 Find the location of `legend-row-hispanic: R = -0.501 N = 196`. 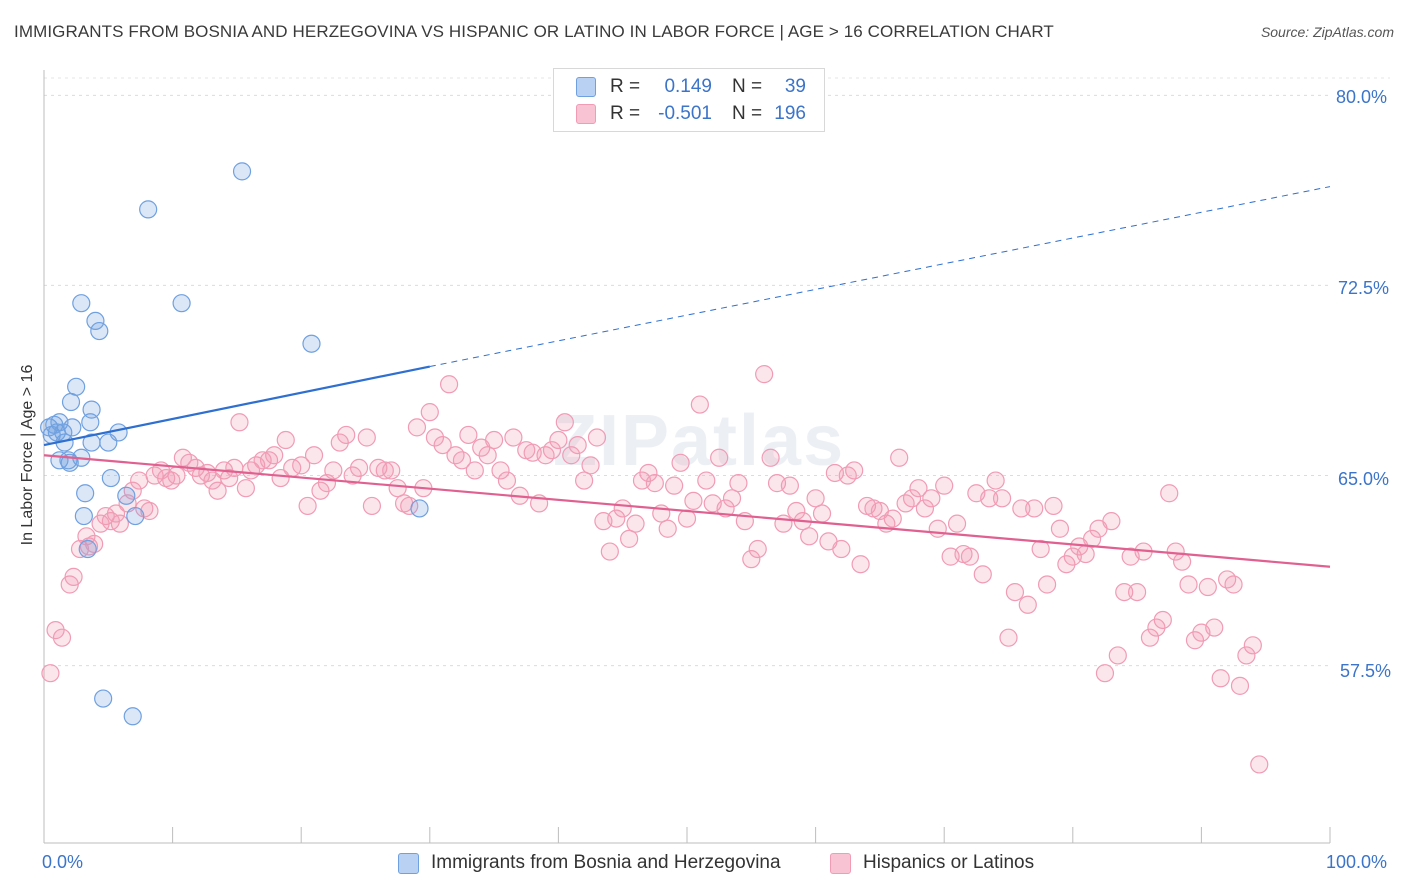

legend-row-hispanic: R = -0.501 N = 196 is located at coordinates (691, 114).